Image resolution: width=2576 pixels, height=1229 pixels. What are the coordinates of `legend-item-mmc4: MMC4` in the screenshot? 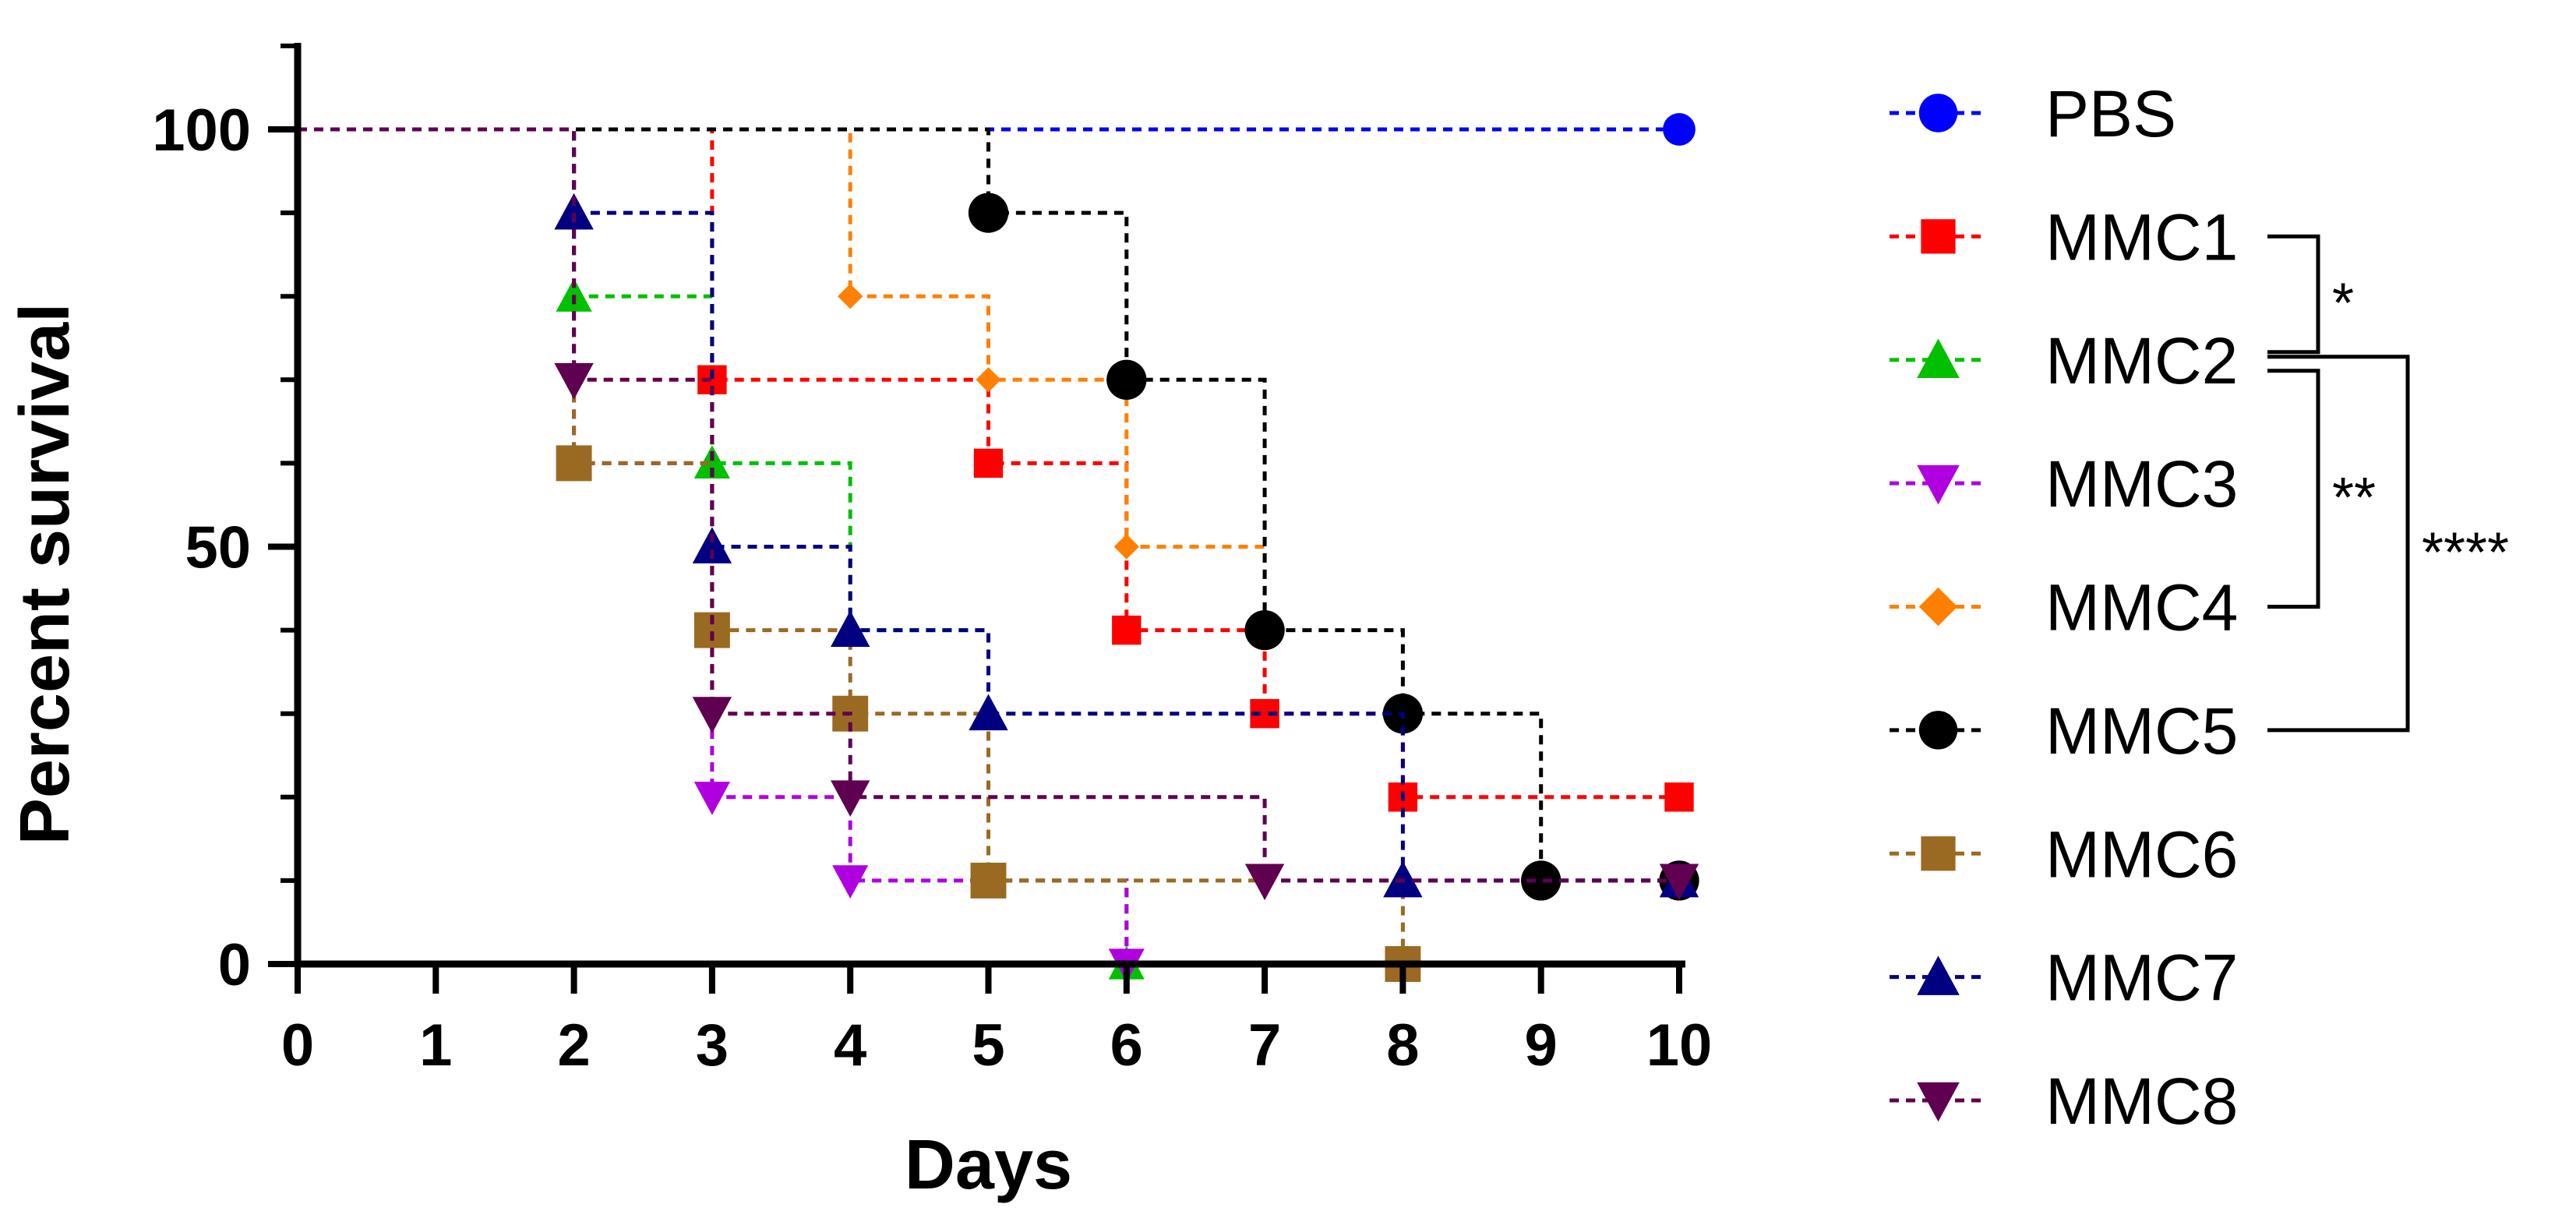 It's located at (2064, 608).